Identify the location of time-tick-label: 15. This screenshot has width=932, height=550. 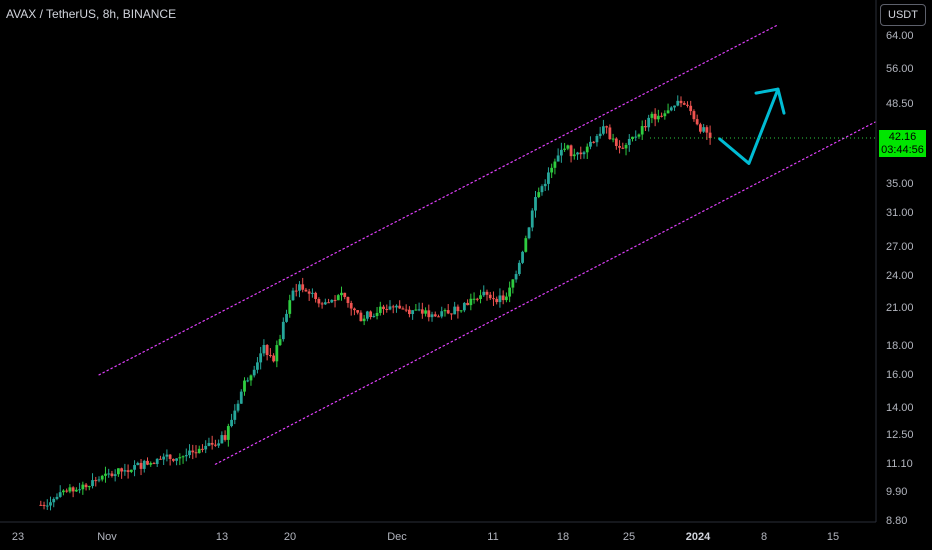
(833, 537).